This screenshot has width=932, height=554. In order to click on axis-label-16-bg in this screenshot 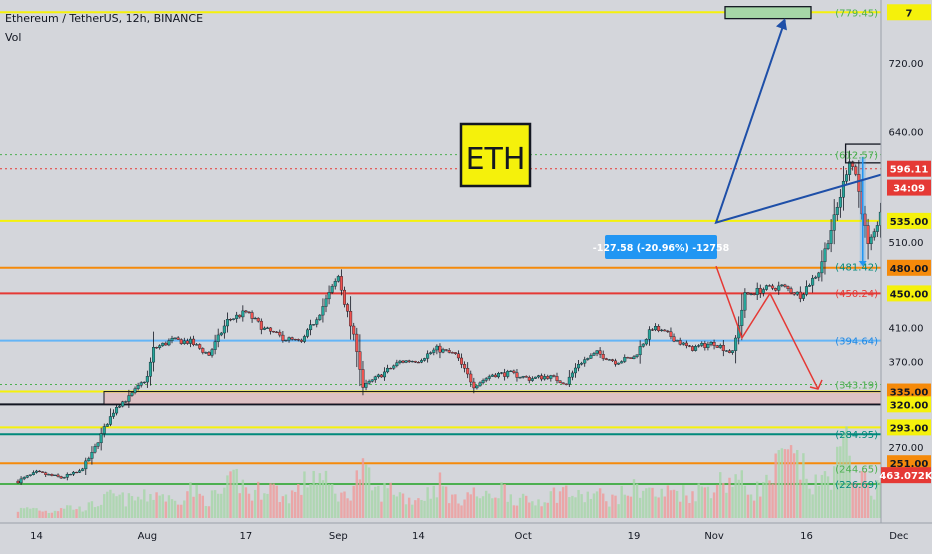, I will do `click(909, 427)`.